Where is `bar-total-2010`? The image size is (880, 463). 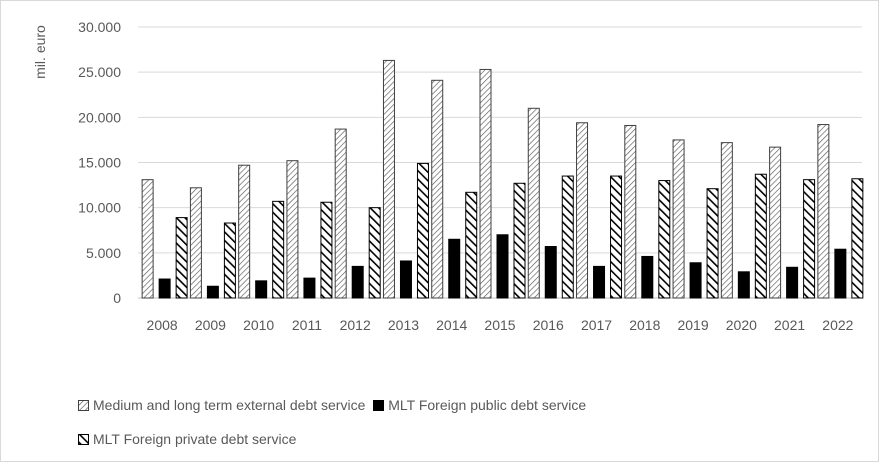
bar-total-2010 is located at coordinates (244, 231).